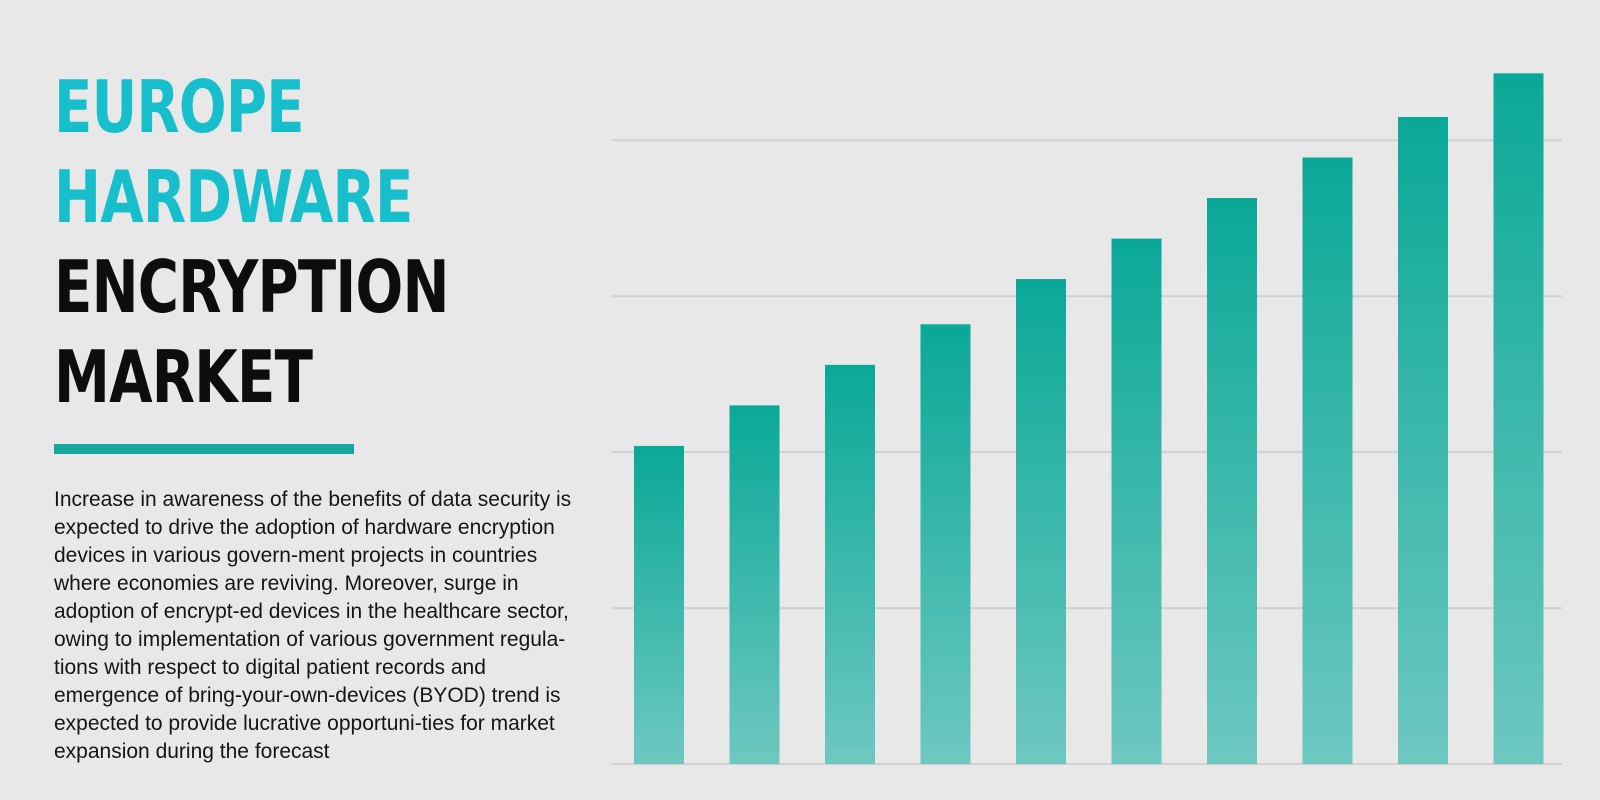 Image resolution: width=1600 pixels, height=800 pixels. I want to click on page-title: EUROPE HARDWARE ENCRYPTION MARKET, so click(252, 242).